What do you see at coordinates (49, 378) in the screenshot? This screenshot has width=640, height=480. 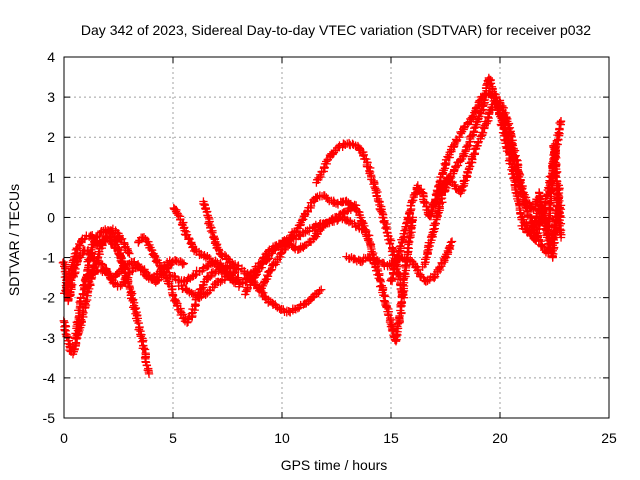 I see `y-tick-label: -4` at bounding box center [49, 378].